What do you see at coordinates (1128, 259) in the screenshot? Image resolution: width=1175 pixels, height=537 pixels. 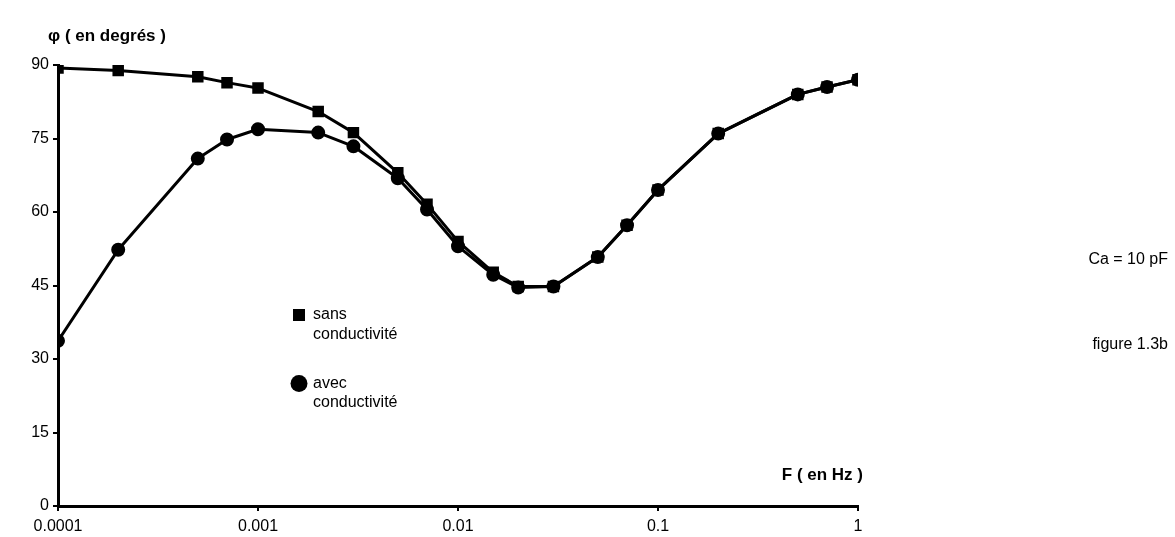 I see `text: Ca = 10 pF` at bounding box center [1128, 259].